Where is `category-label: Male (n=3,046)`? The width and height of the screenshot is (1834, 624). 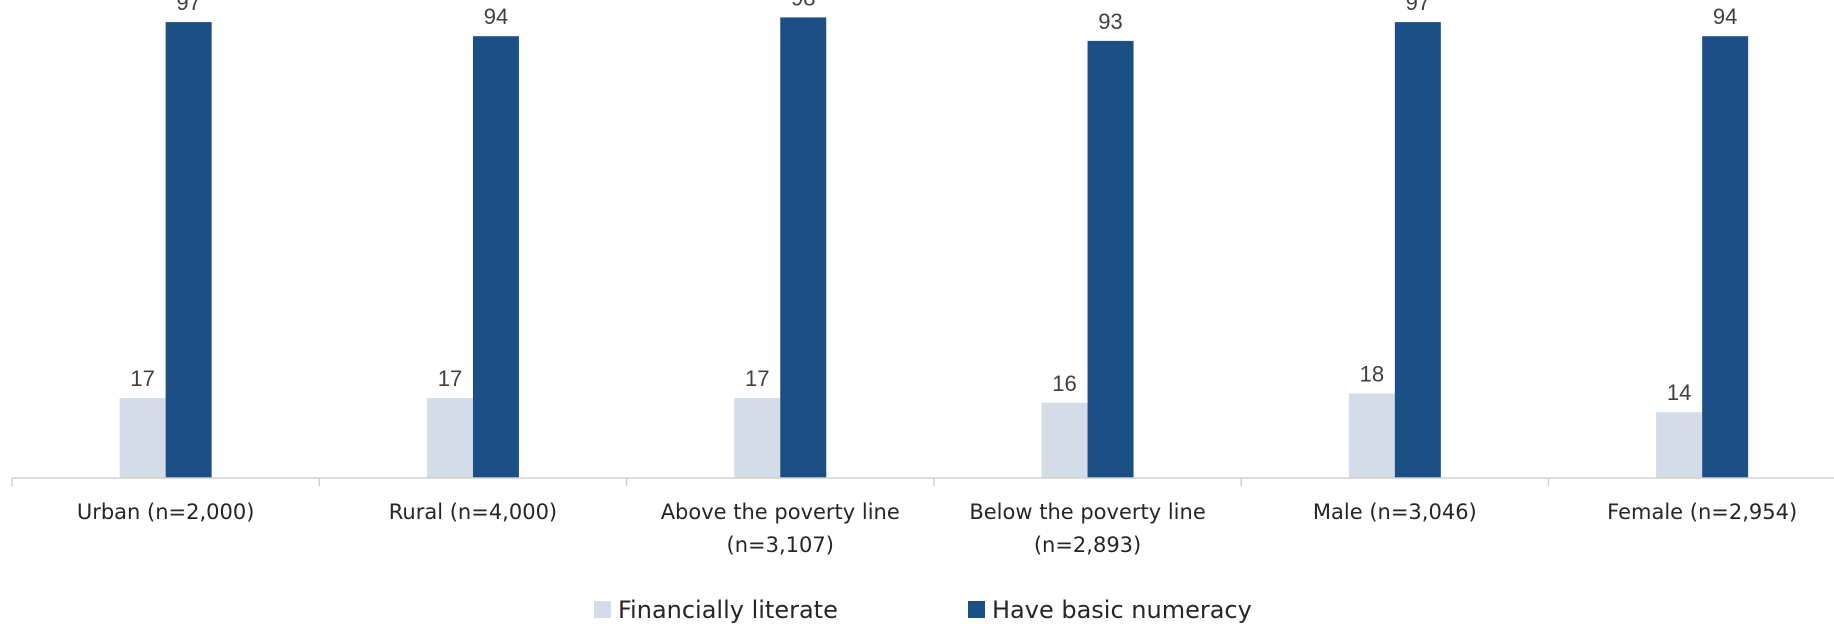
category-label: Male (n=3,046) is located at coordinates (1395, 512).